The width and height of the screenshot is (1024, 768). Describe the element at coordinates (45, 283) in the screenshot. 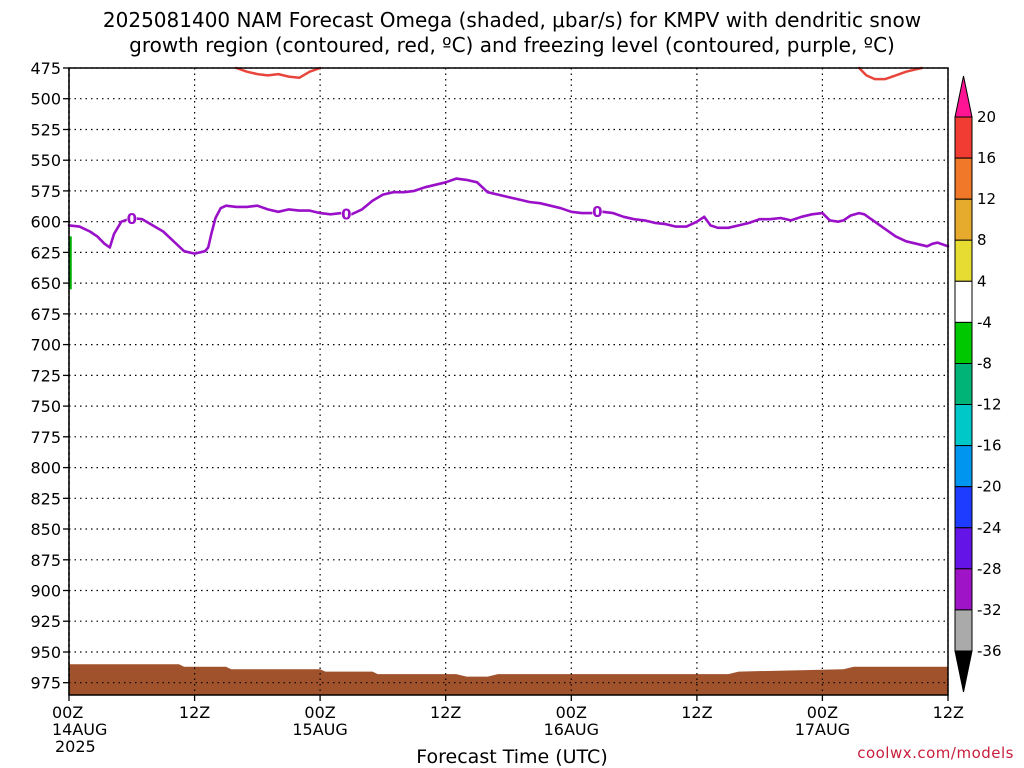

I see `y-tick-label: 650` at that location.